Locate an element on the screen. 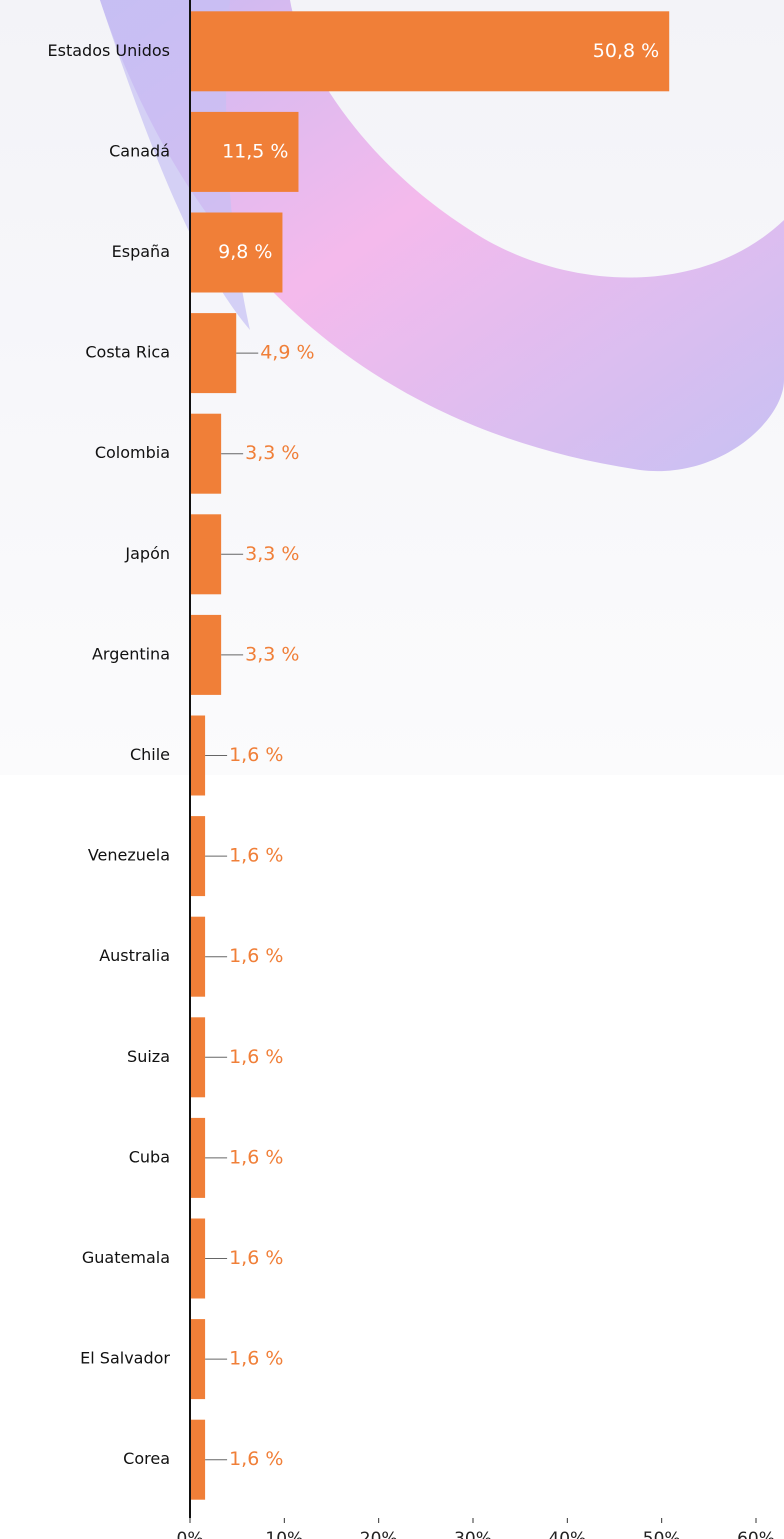  y-tick-label: Canadá is located at coordinates (139, 150).